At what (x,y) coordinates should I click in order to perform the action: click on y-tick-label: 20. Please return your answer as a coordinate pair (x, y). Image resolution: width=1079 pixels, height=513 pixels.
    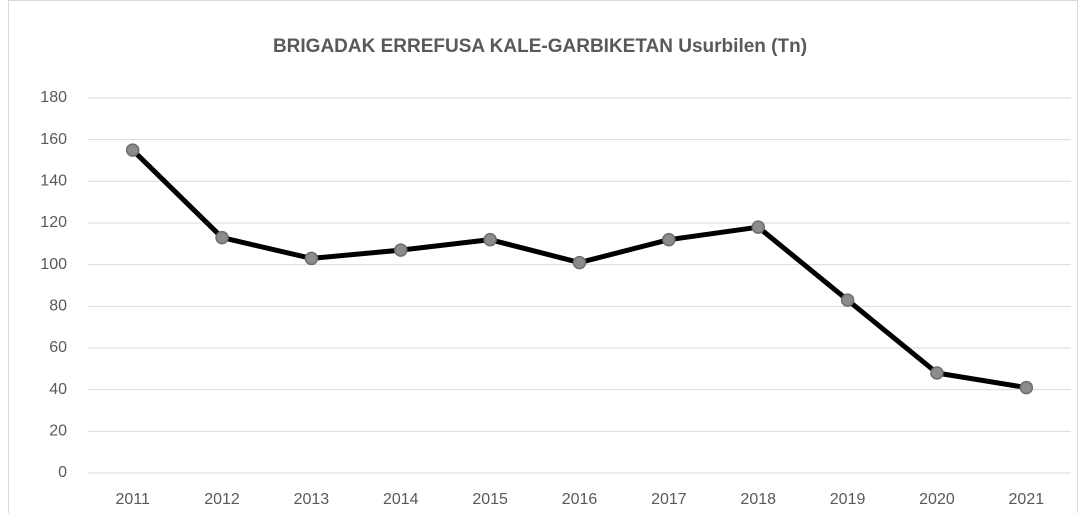
    Looking at the image, I should click on (58, 431).